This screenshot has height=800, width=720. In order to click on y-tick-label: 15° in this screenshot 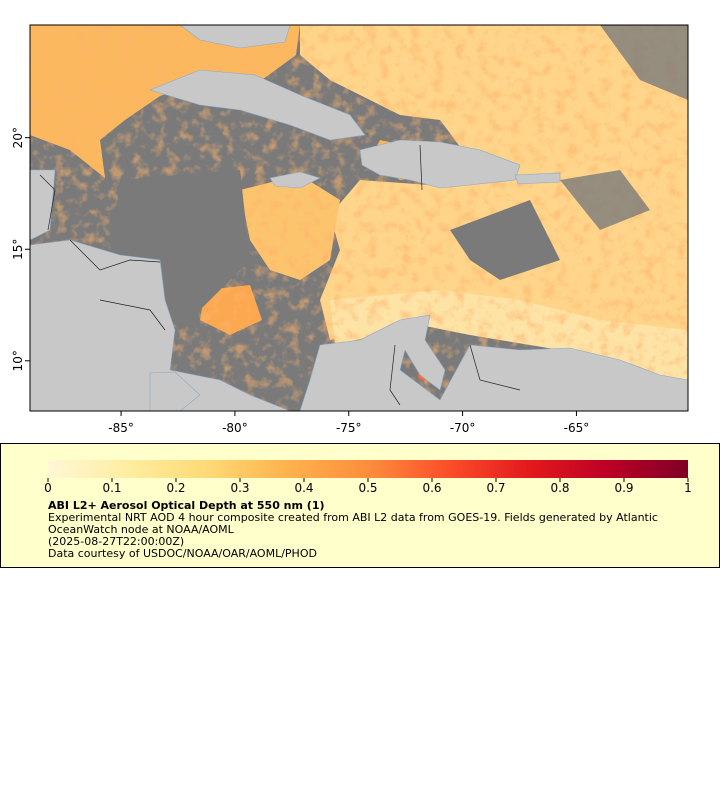, I will do `click(18, 249)`.